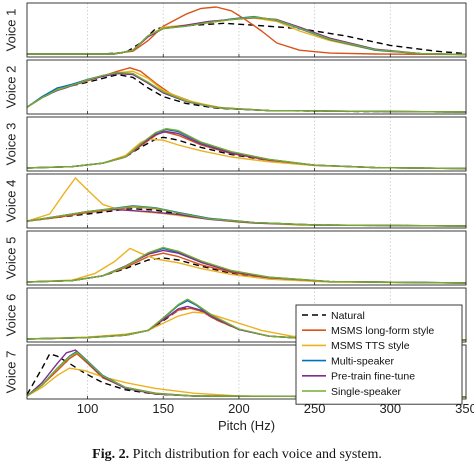  I want to click on x-tick-label: 100, so click(88, 408).